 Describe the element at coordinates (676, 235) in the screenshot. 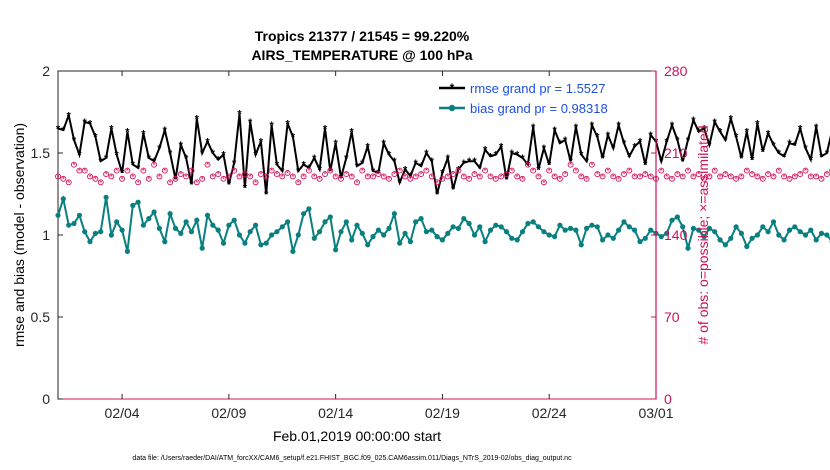

I see `y-right-tick-label: 140` at that location.